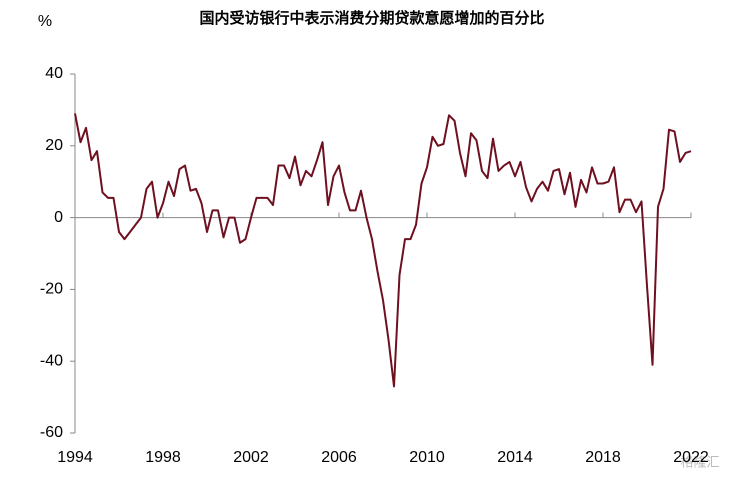  I want to click on x-tick-label: 2018, so click(603, 457).